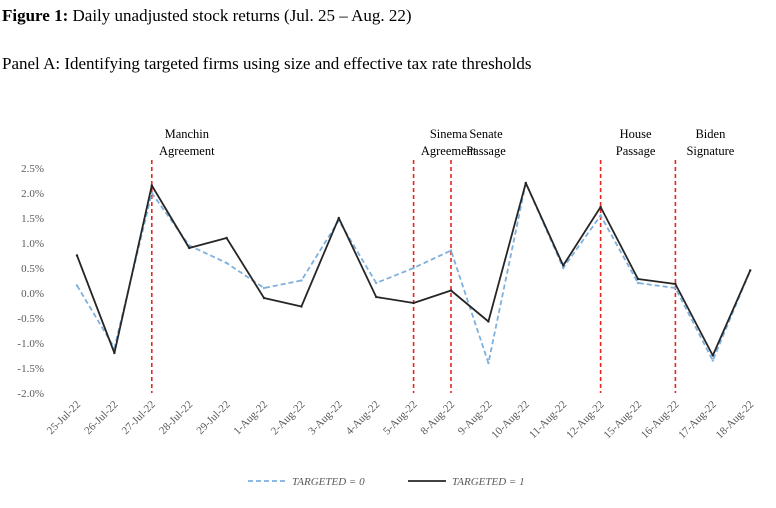 This screenshot has width=776, height=508. I want to click on y-tick-label: 1.0%, so click(32, 244).